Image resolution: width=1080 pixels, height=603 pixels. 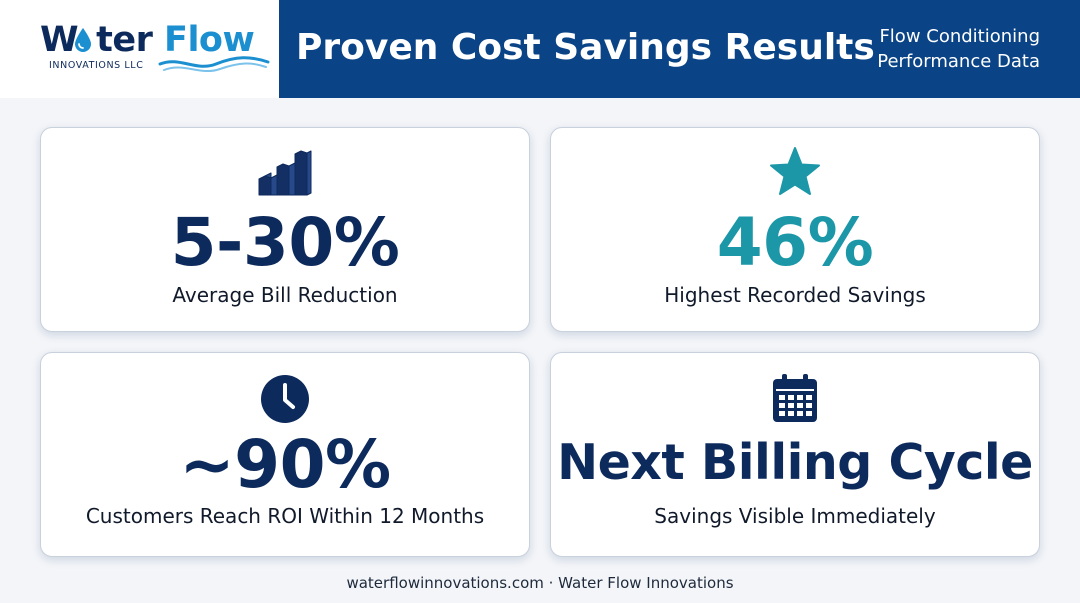 I want to click on bar-chart-icon, so click(x=285, y=173).